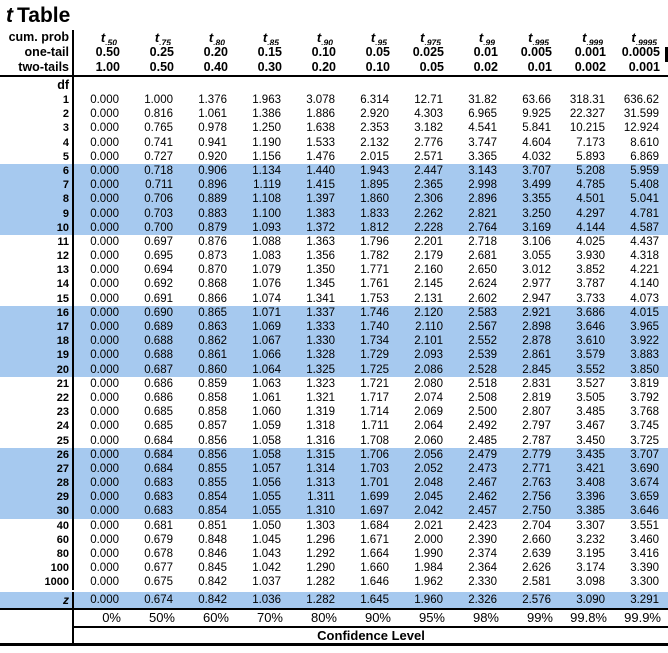  What do you see at coordinates (158, 241) in the screenshot?
I see `t-value-cell: 0.697` at bounding box center [158, 241].